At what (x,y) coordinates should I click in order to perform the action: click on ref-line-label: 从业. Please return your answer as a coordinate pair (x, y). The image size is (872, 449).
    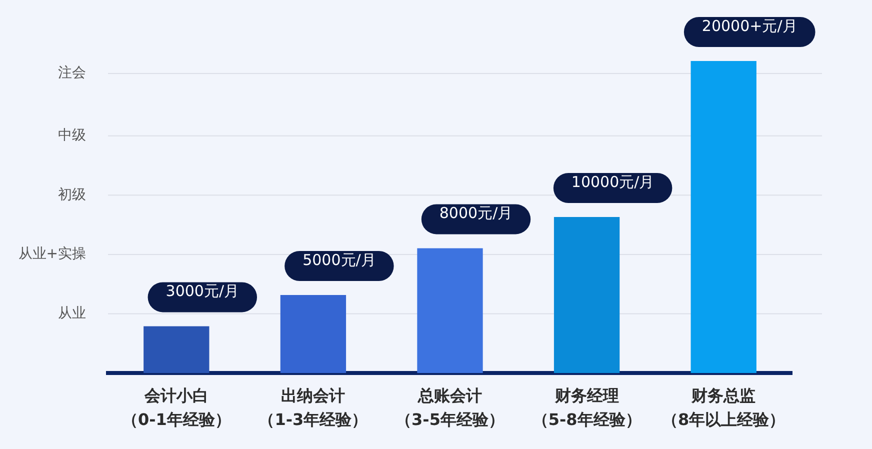
    Looking at the image, I should click on (72, 313).